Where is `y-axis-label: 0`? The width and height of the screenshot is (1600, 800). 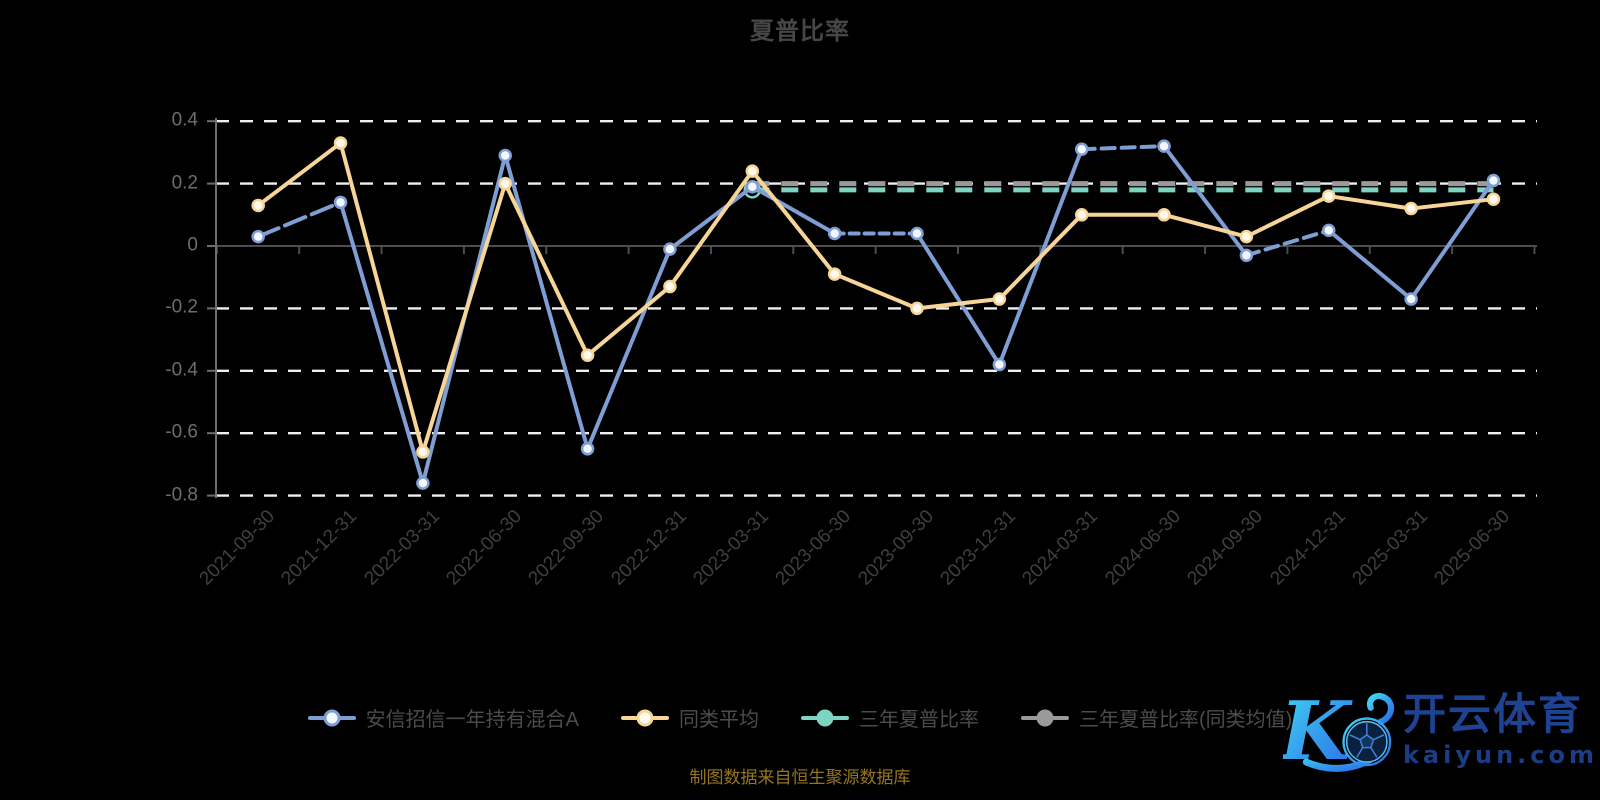 y-axis-label: 0 is located at coordinates (192, 245).